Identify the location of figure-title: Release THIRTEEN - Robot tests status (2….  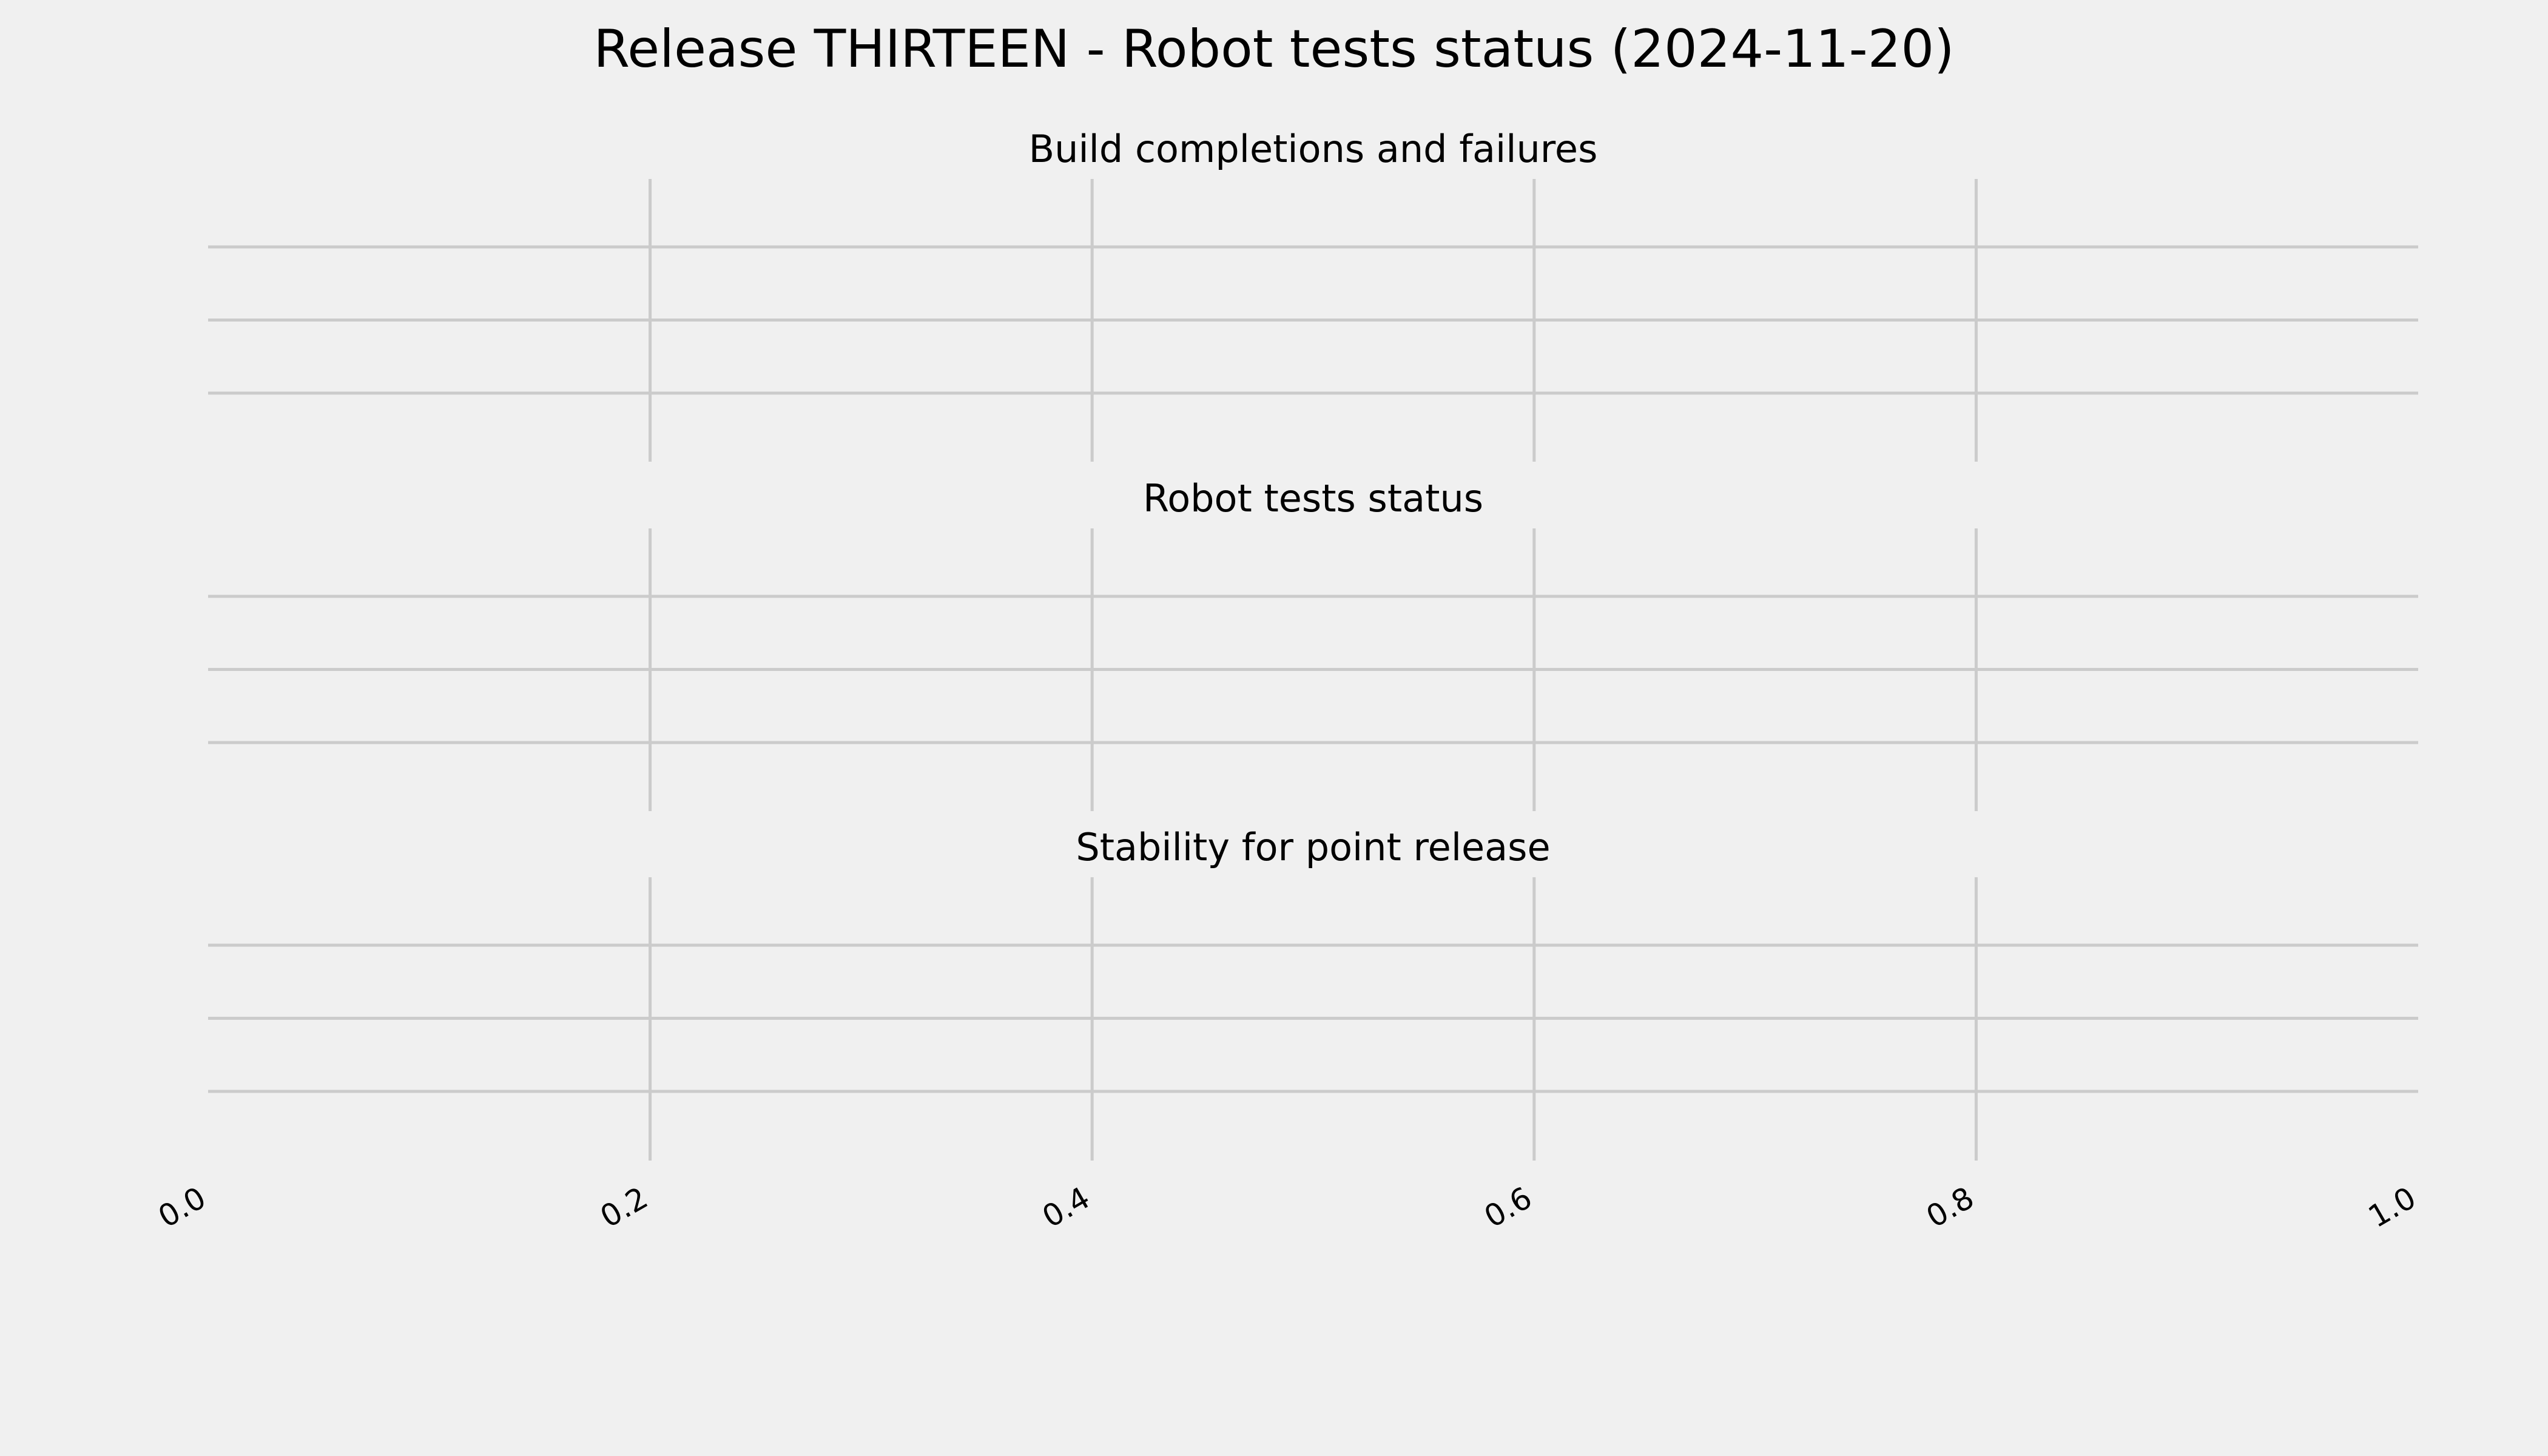
(1273, 49).